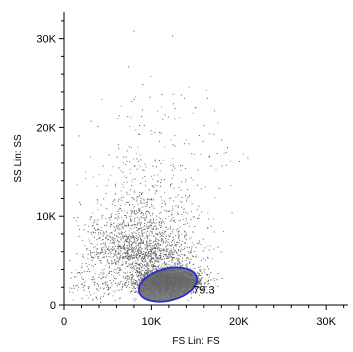 This screenshot has height=352, width=353. I want to click on gate-ellipse, so click(168, 284).